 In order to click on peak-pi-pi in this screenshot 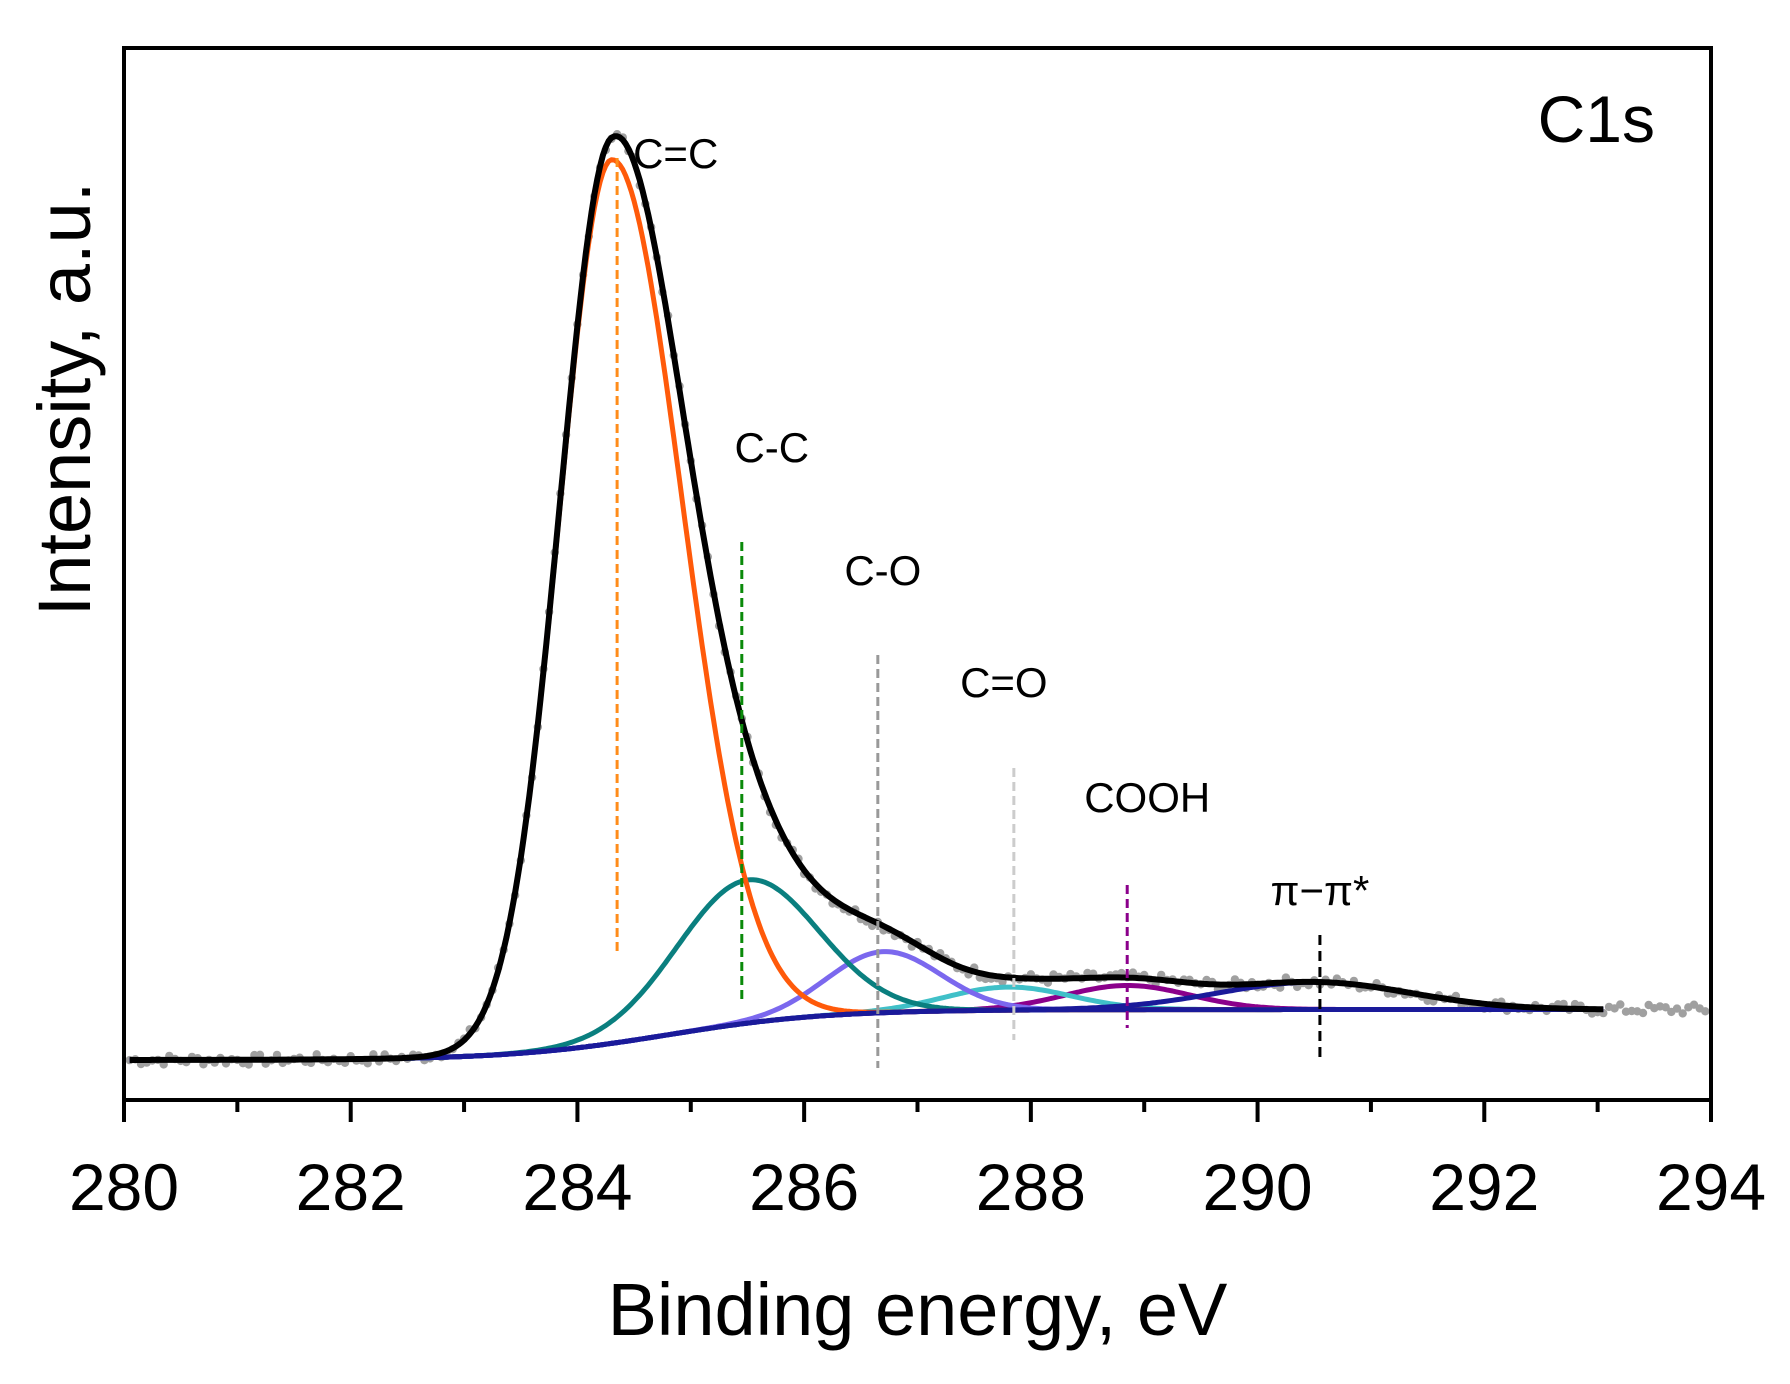, I will do `click(866, 1021)`.